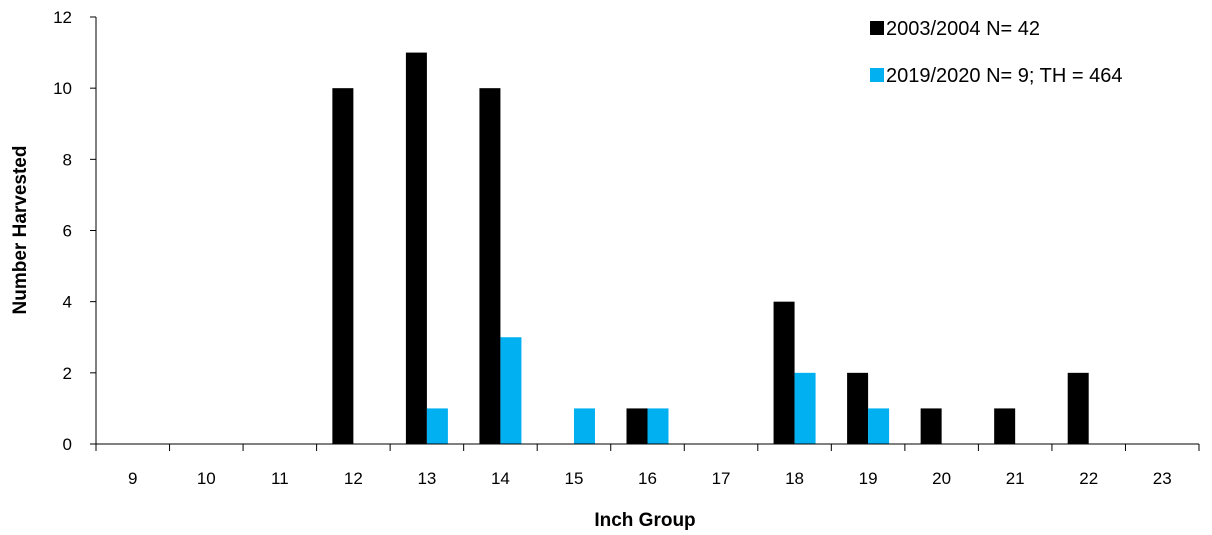  What do you see at coordinates (132, 478) in the screenshot?
I see `x-tick-label-9: 9` at bounding box center [132, 478].